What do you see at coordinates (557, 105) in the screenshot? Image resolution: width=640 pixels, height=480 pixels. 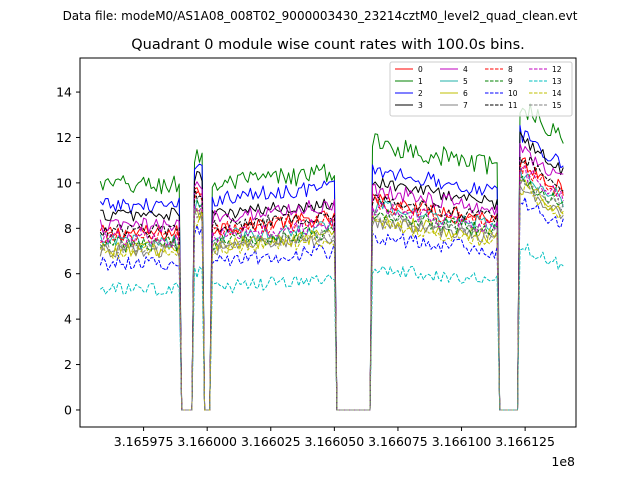 I see `legend-label-15: 15` at bounding box center [557, 105].